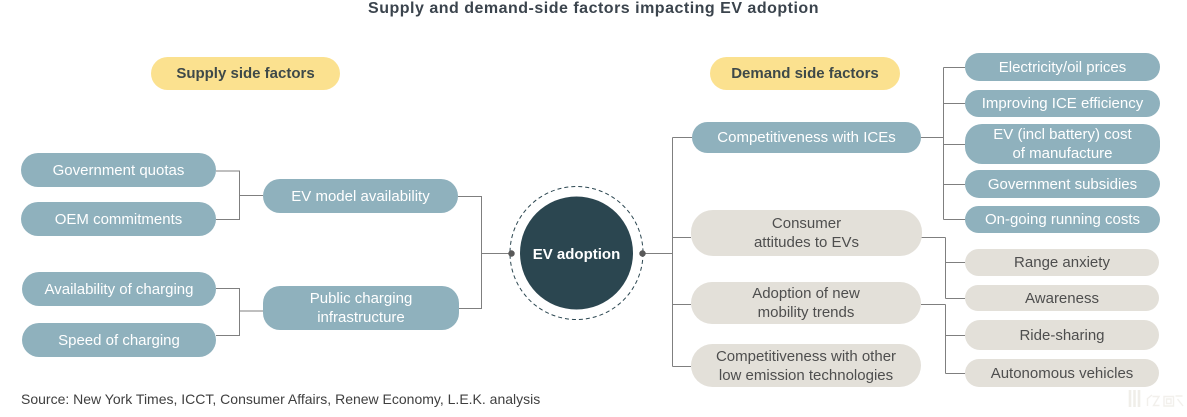 This screenshot has width=1187, height=417. Describe the element at coordinates (577, 254) in the screenshot. I see `svg-text: EV adoption` at that location.